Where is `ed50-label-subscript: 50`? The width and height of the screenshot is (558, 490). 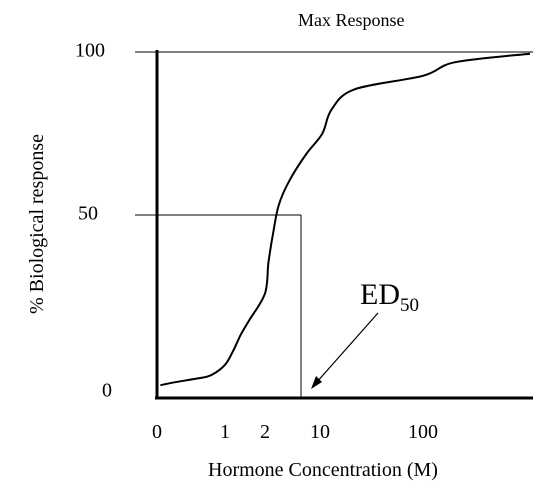
ed50-label-subscript: 50 is located at coordinates (409, 305).